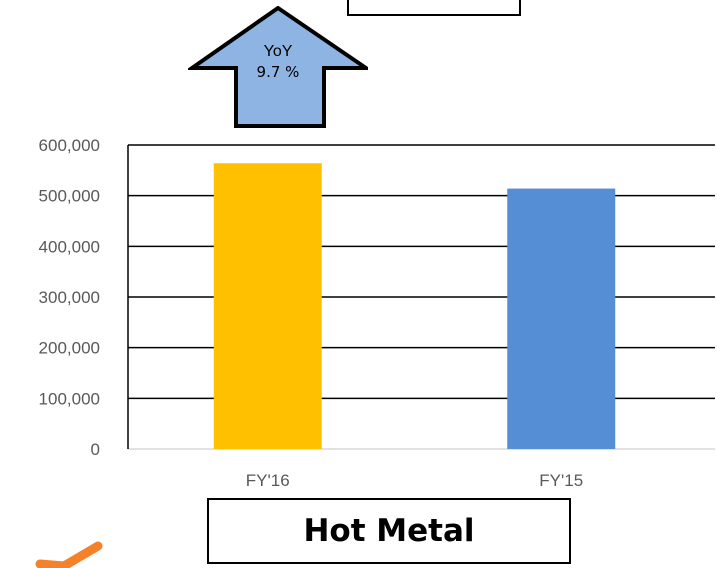 The height and width of the screenshot is (568, 717). I want to click on x-tick-label: FY'15, so click(561, 480).